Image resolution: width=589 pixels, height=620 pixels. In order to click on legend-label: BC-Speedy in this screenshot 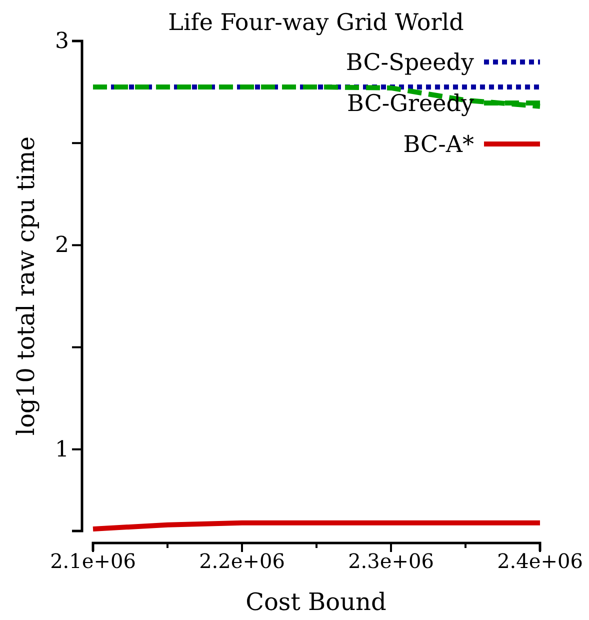, I will do `click(410, 63)`.